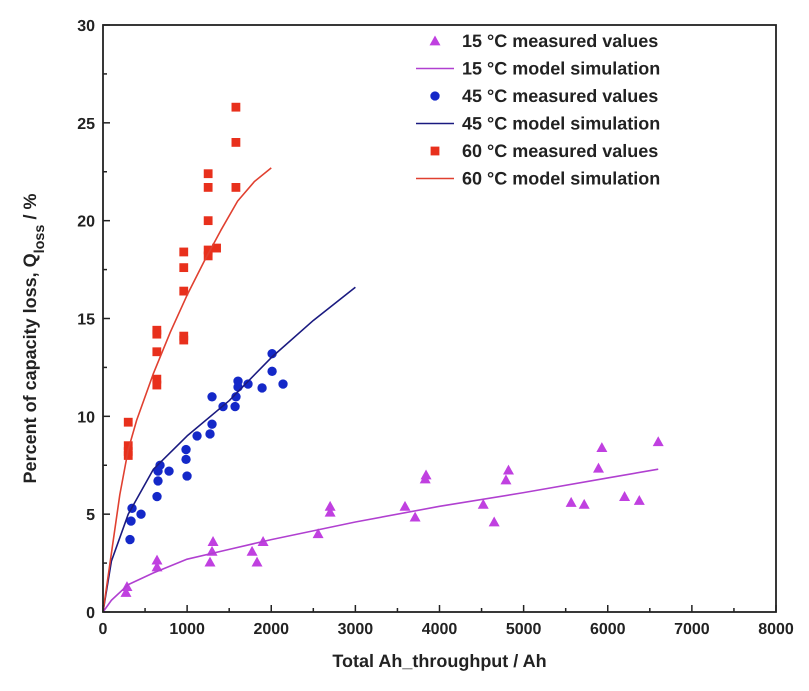  What do you see at coordinates (440, 629) in the screenshot?
I see `x-tick-label: 4000` at bounding box center [440, 629].